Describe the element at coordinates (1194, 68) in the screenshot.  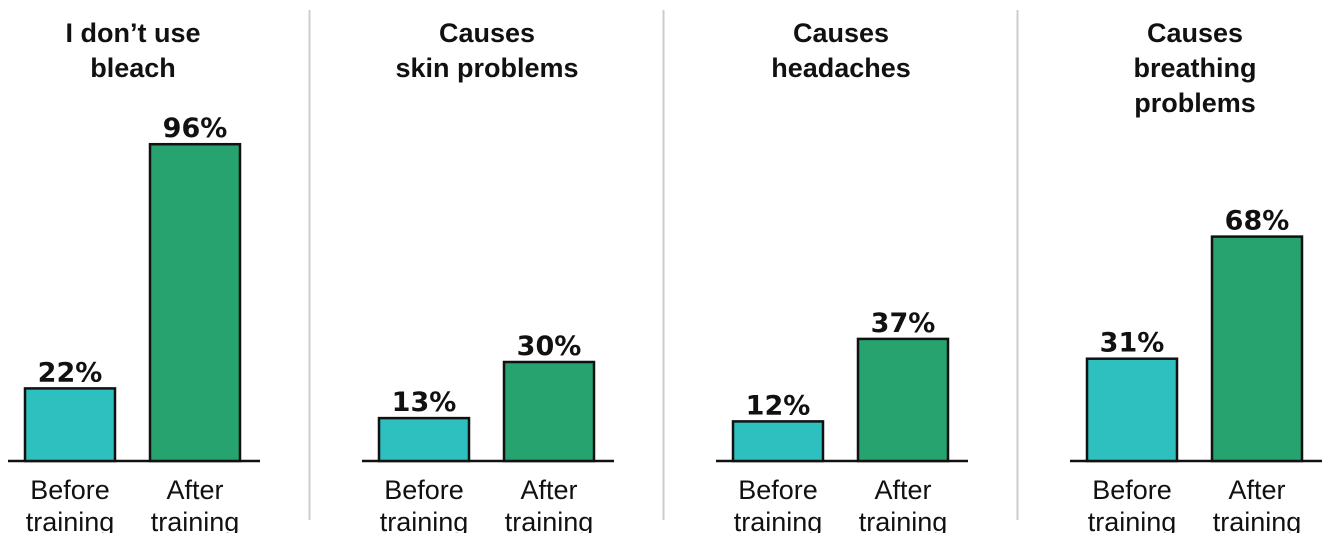
I see `panel-title-line: breathing` at that location.